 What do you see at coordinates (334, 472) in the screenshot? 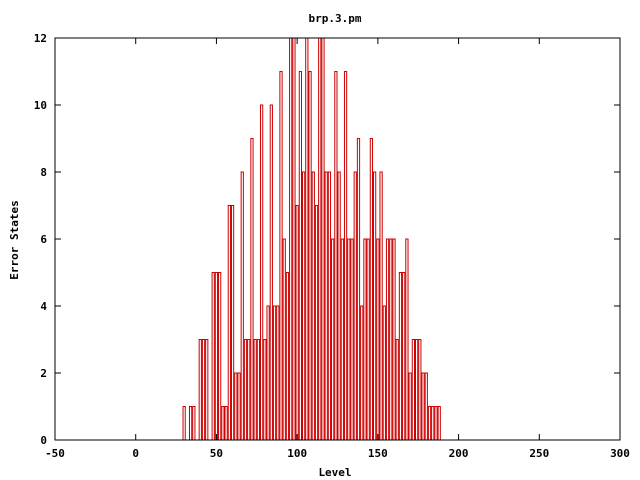
I see `x-axis-label: Level` at bounding box center [334, 472].